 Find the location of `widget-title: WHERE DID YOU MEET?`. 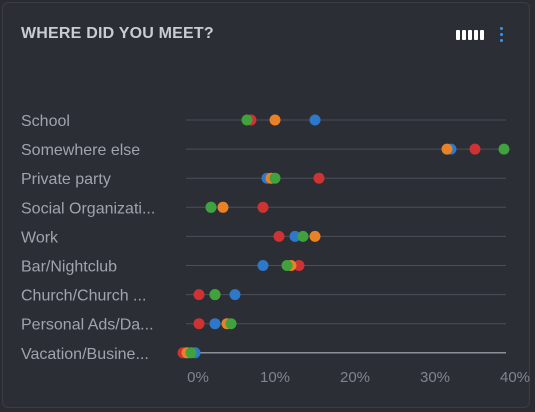

widget-title: WHERE DID YOU MEET? is located at coordinates (117, 33).